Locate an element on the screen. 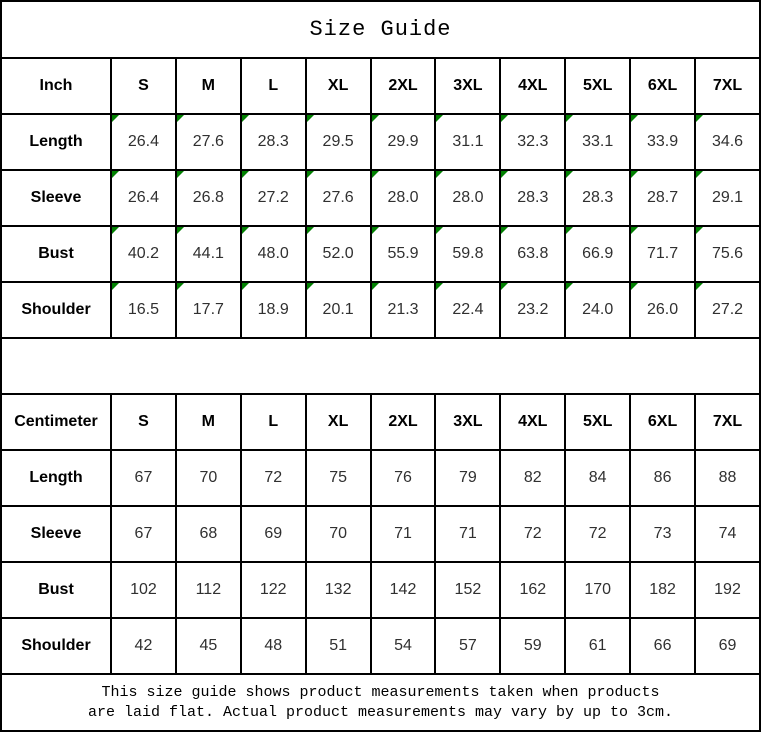 This screenshot has width=761, height=732. measurement-value-cell: 59 is located at coordinates (533, 646).